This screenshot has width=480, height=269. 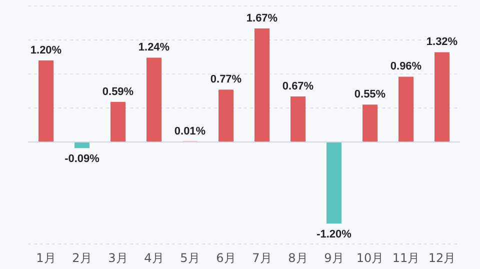 I want to click on data-label: -1.20%, so click(x=334, y=234).